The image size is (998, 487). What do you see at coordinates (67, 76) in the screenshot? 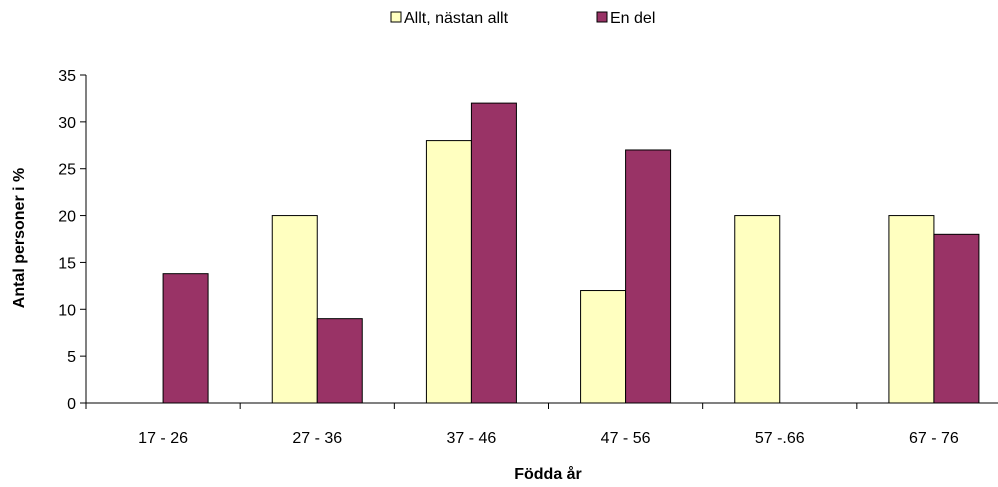
I see `y-tick-label: 35` at bounding box center [67, 76].